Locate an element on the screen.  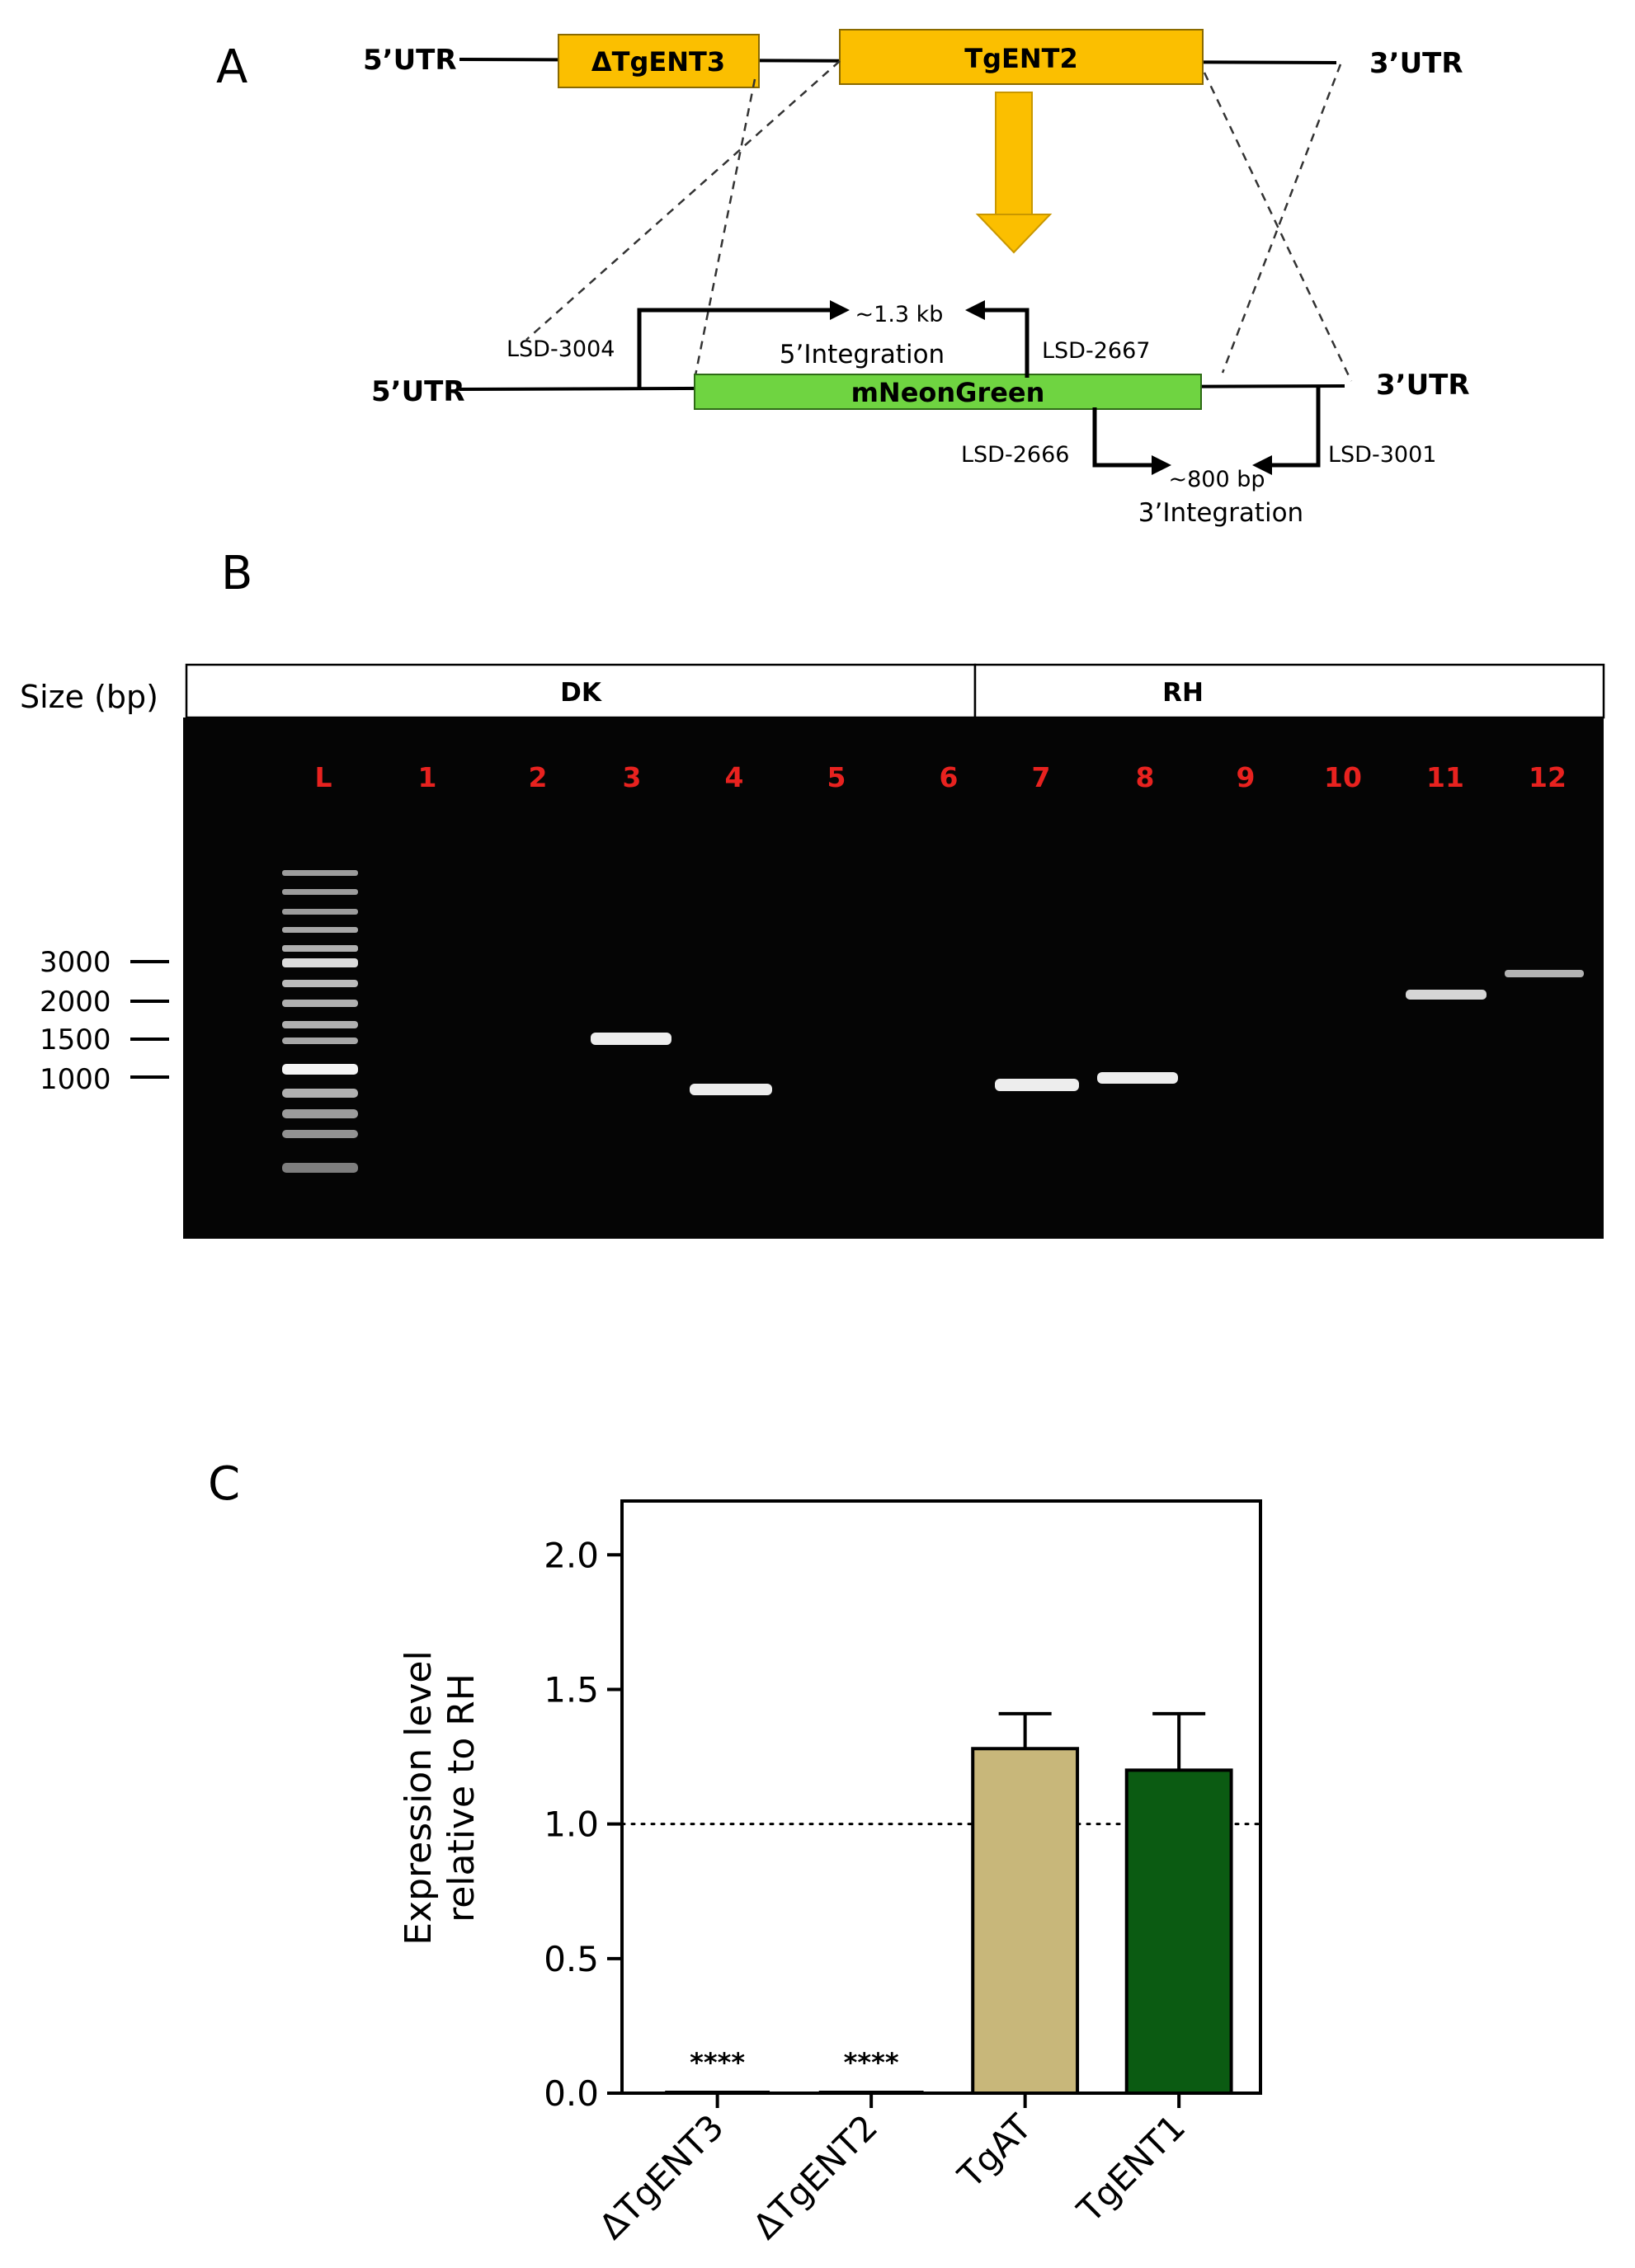
x-tick-label-2: TgAT is located at coordinates (994, 2151).